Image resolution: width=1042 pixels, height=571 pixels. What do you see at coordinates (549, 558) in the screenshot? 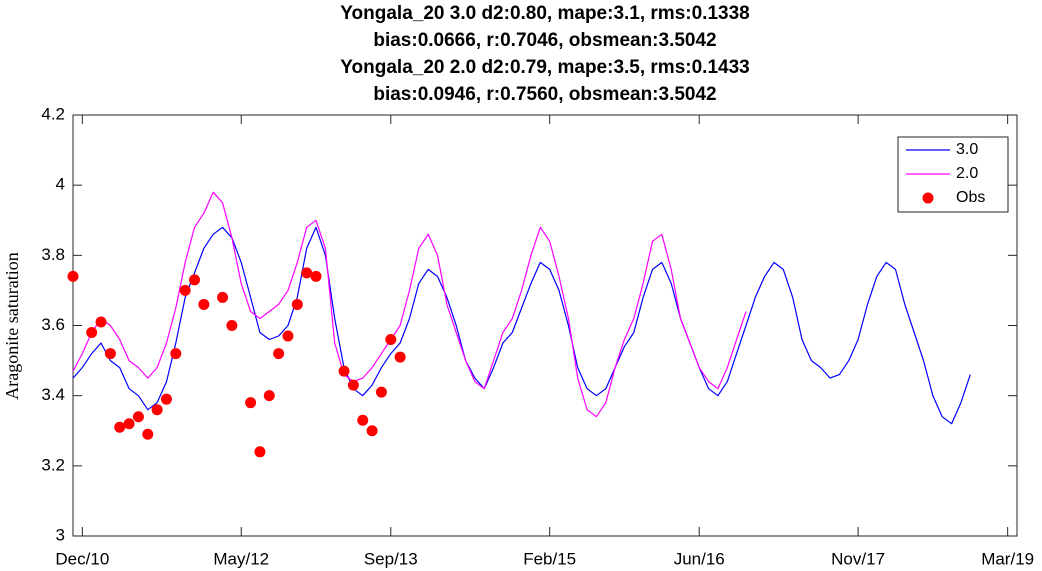
I see `x-tick-label: Feb/15` at bounding box center [549, 558].